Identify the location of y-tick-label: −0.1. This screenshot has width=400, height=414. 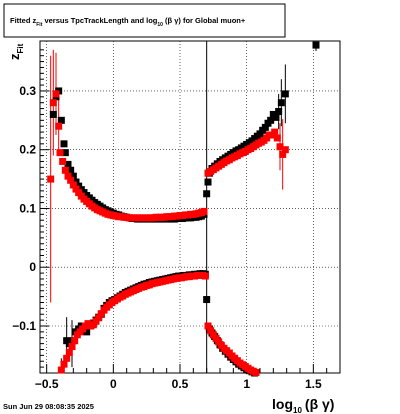
(24, 326).